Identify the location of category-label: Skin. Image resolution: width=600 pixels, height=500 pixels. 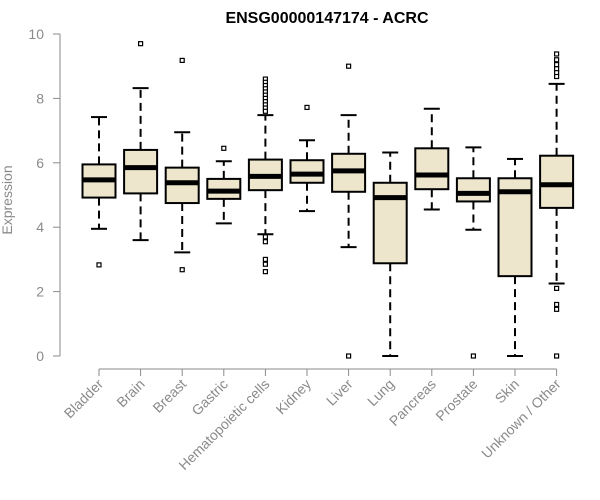
(507, 391).